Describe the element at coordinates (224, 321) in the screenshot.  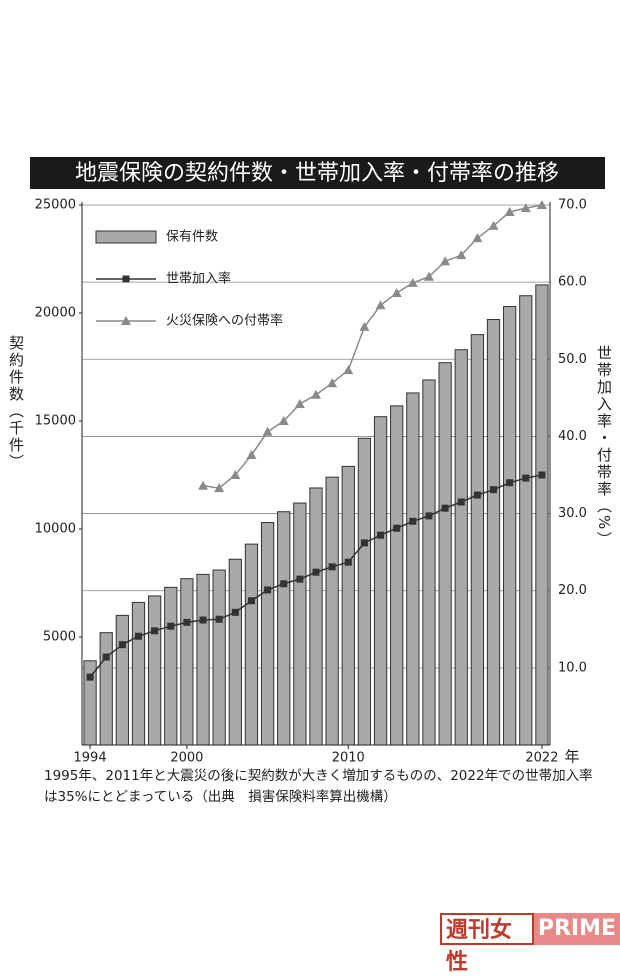
I see `legend-label: 火災保険への付帯率` at that location.